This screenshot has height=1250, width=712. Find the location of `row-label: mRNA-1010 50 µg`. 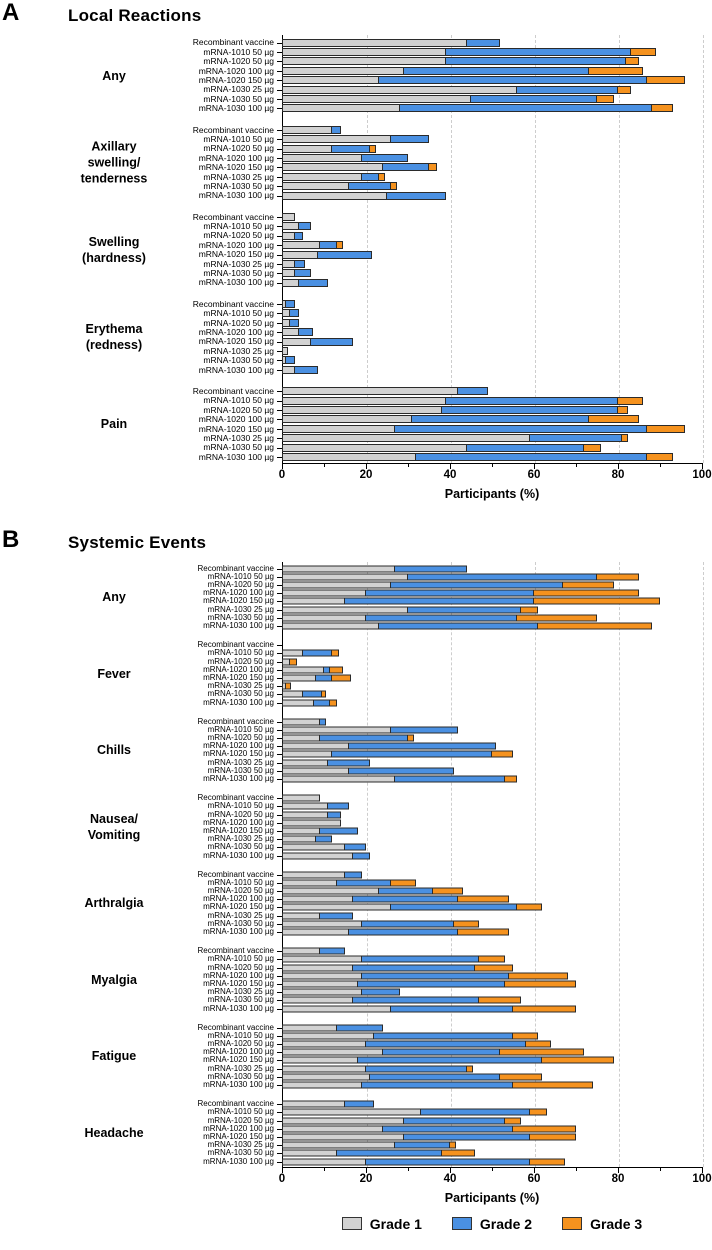

row-label: mRNA-1010 50 µg is located at coordinates (240, 729).